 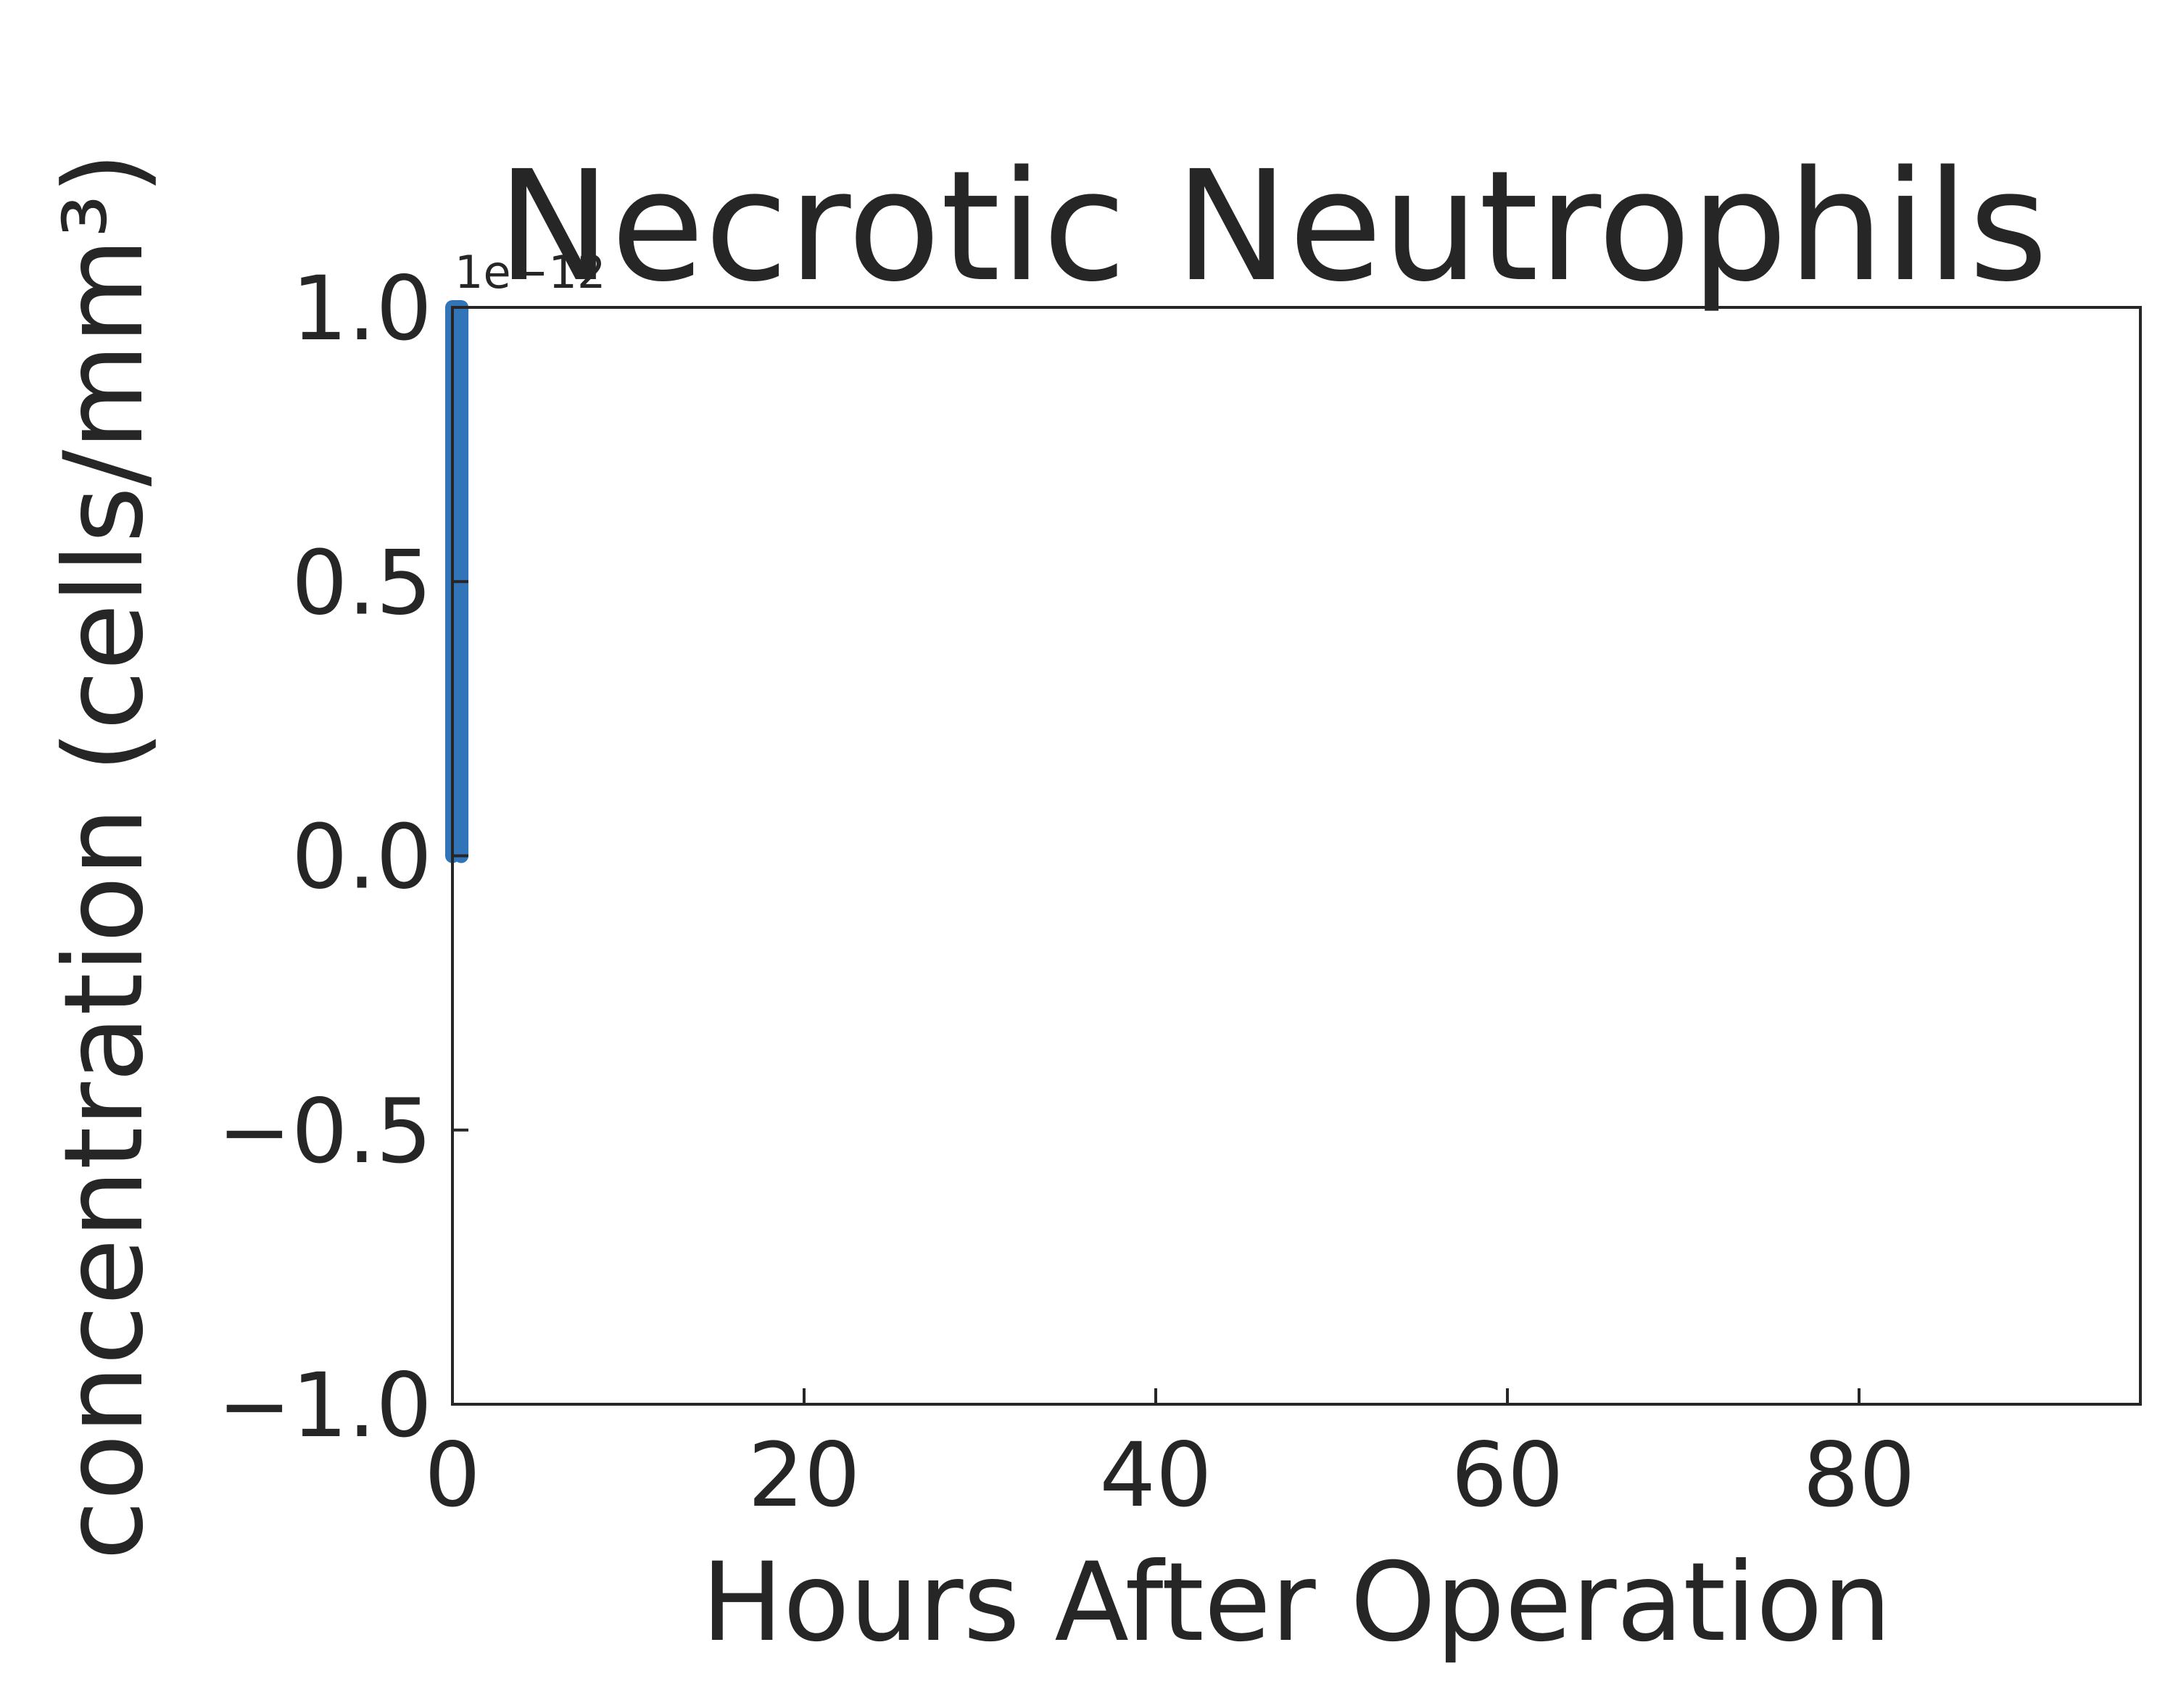 I want to click on y-axis-ticks: −1.0 −0.5 0.0 0.5 1.0, so click(x=343, y=857).